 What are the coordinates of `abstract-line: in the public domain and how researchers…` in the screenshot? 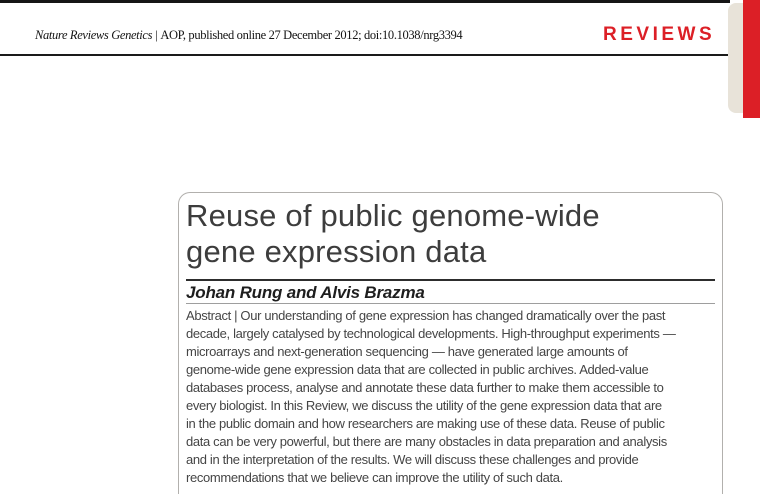 It's located at (425, 423).